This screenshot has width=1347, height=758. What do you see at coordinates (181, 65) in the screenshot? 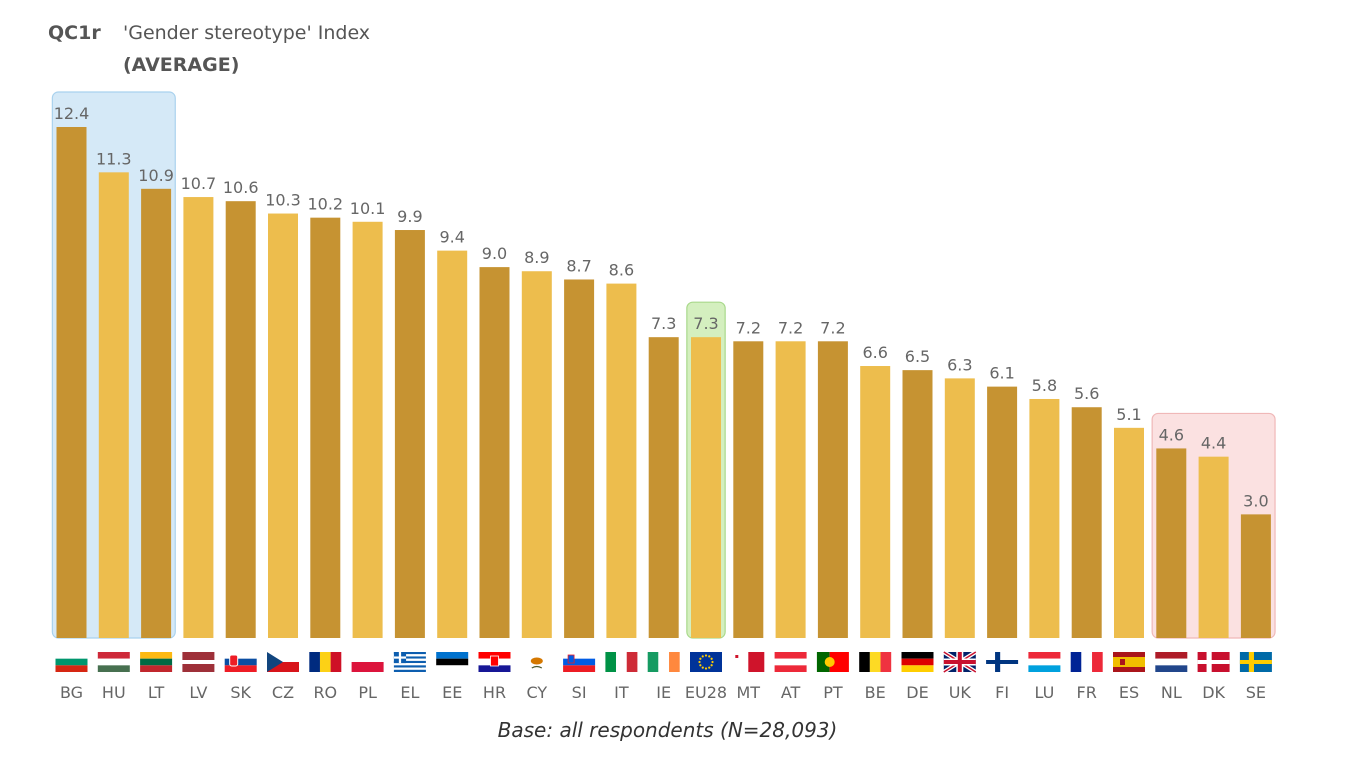
I see `chart-subtitle: (AVERAGE)` at bounding box center [181, 65].